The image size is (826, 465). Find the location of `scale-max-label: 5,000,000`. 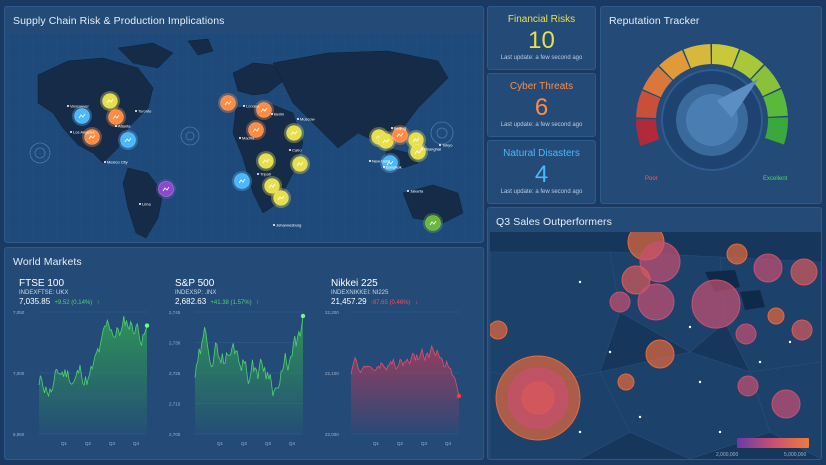

scale-max-label: 5,000,000 is located at coordinates (795, 455).